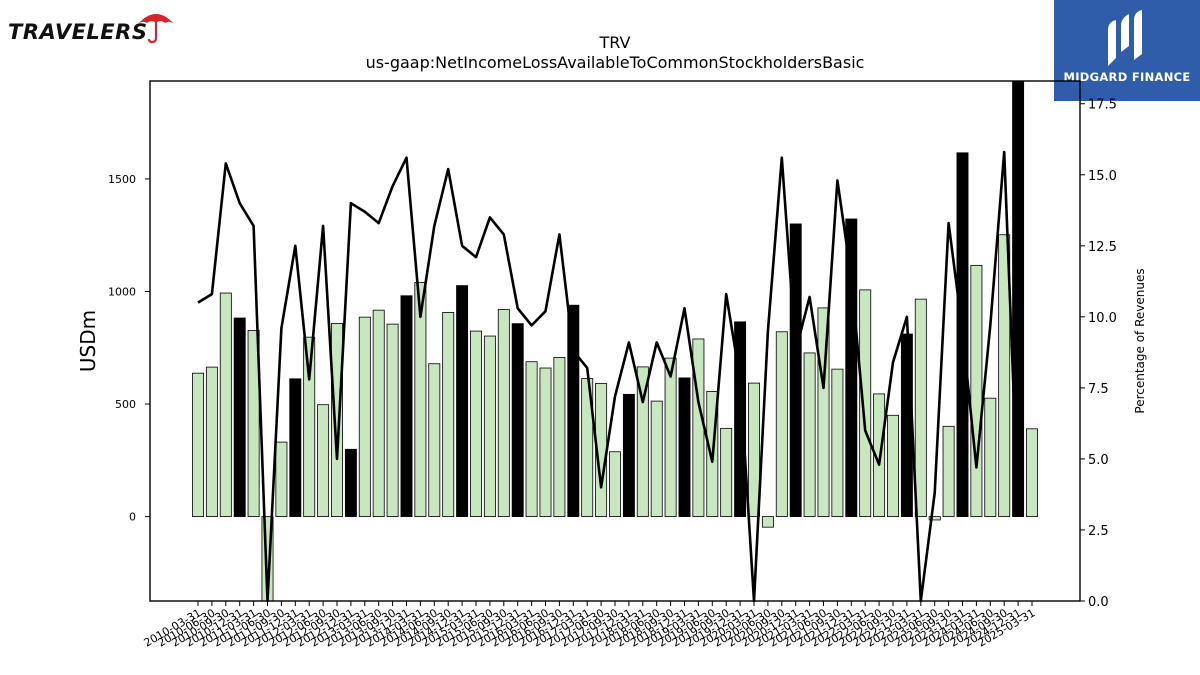 The width and height of the screenshot is (1200, 675). Describe the element at coordinates (1098, 354) in the screenshot. I see `y-axis-right: 0.0 2.5 5.0 7.5 10.0 12.5 15.0 17.5` at that location.